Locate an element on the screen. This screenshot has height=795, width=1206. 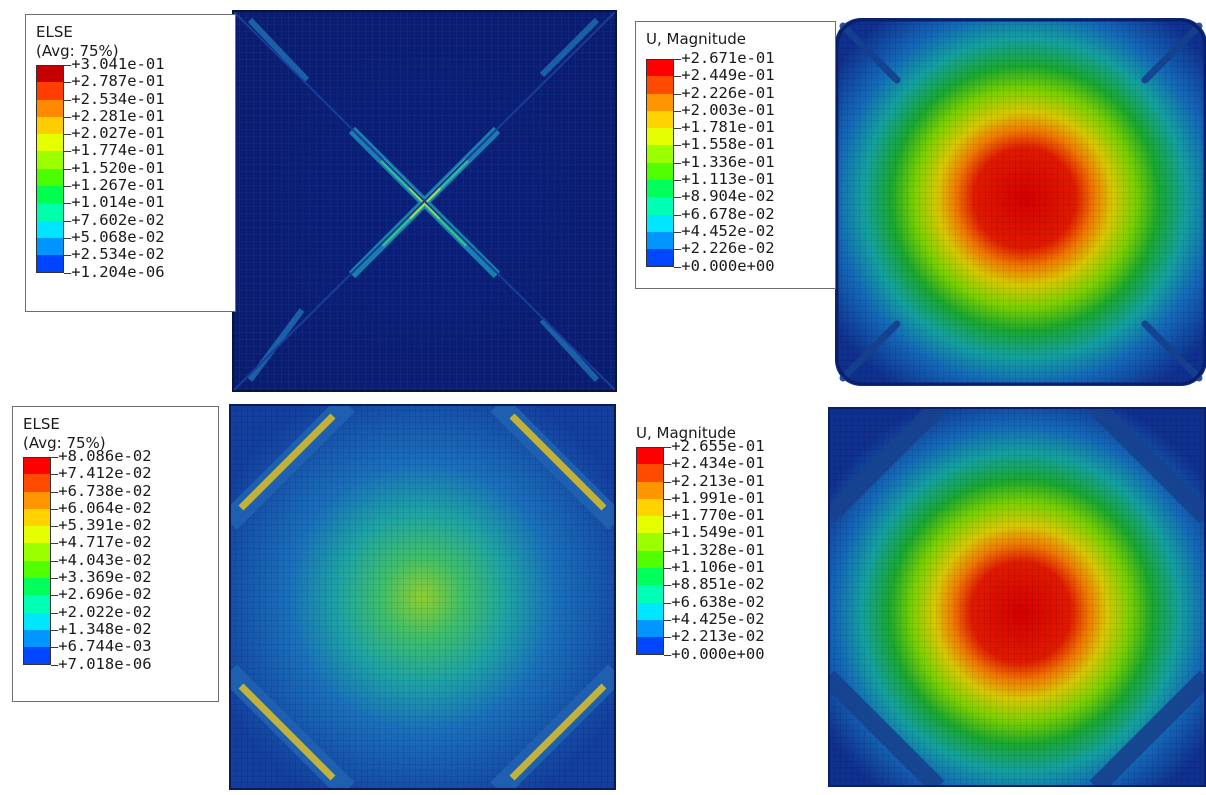
legend-value: +1.106e-01 is located at coordinates (714, 567).